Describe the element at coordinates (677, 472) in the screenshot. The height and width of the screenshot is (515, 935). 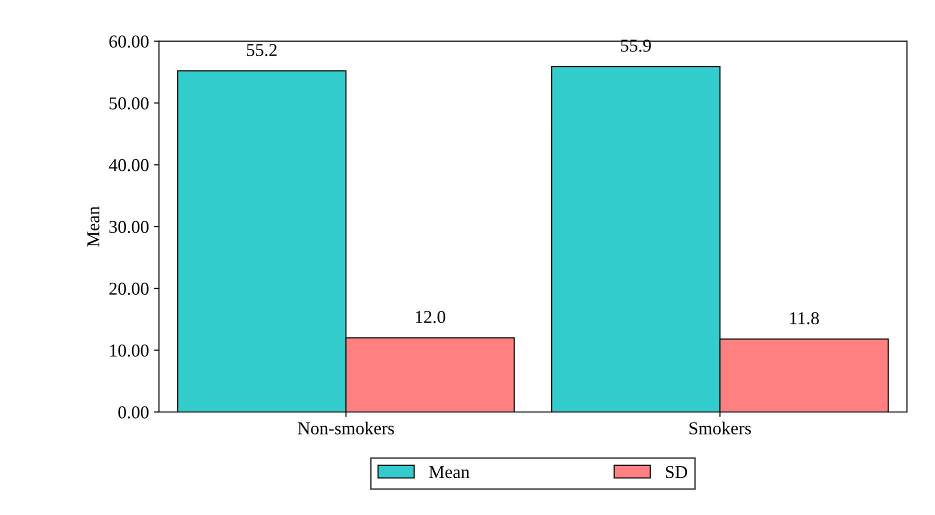
I see `legend-label: SD` at that location.